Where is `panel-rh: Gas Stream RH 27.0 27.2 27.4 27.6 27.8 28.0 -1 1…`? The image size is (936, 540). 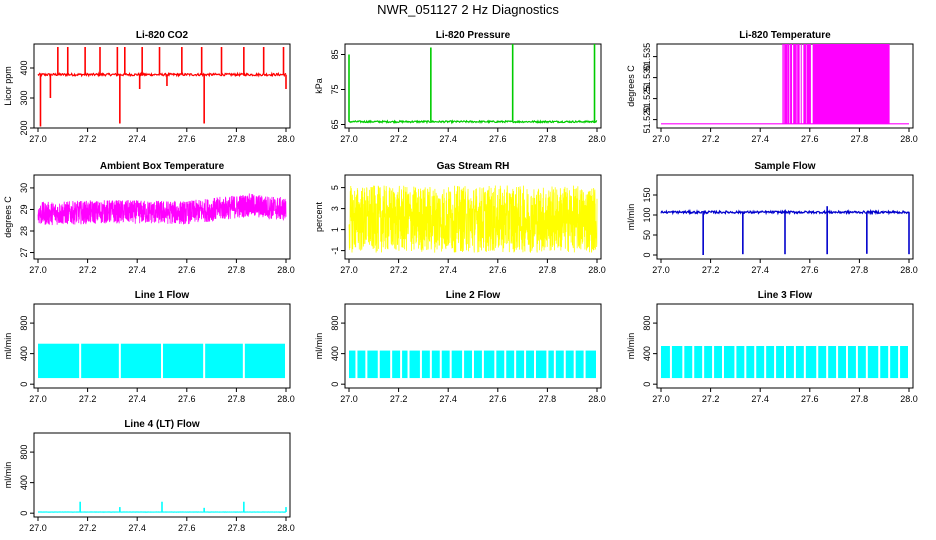 panel-rh: Gas Stream RH 27.0 27.2 27.4 27.6 27.8 28.0 -1 1… is located at coordinates (460, 218).